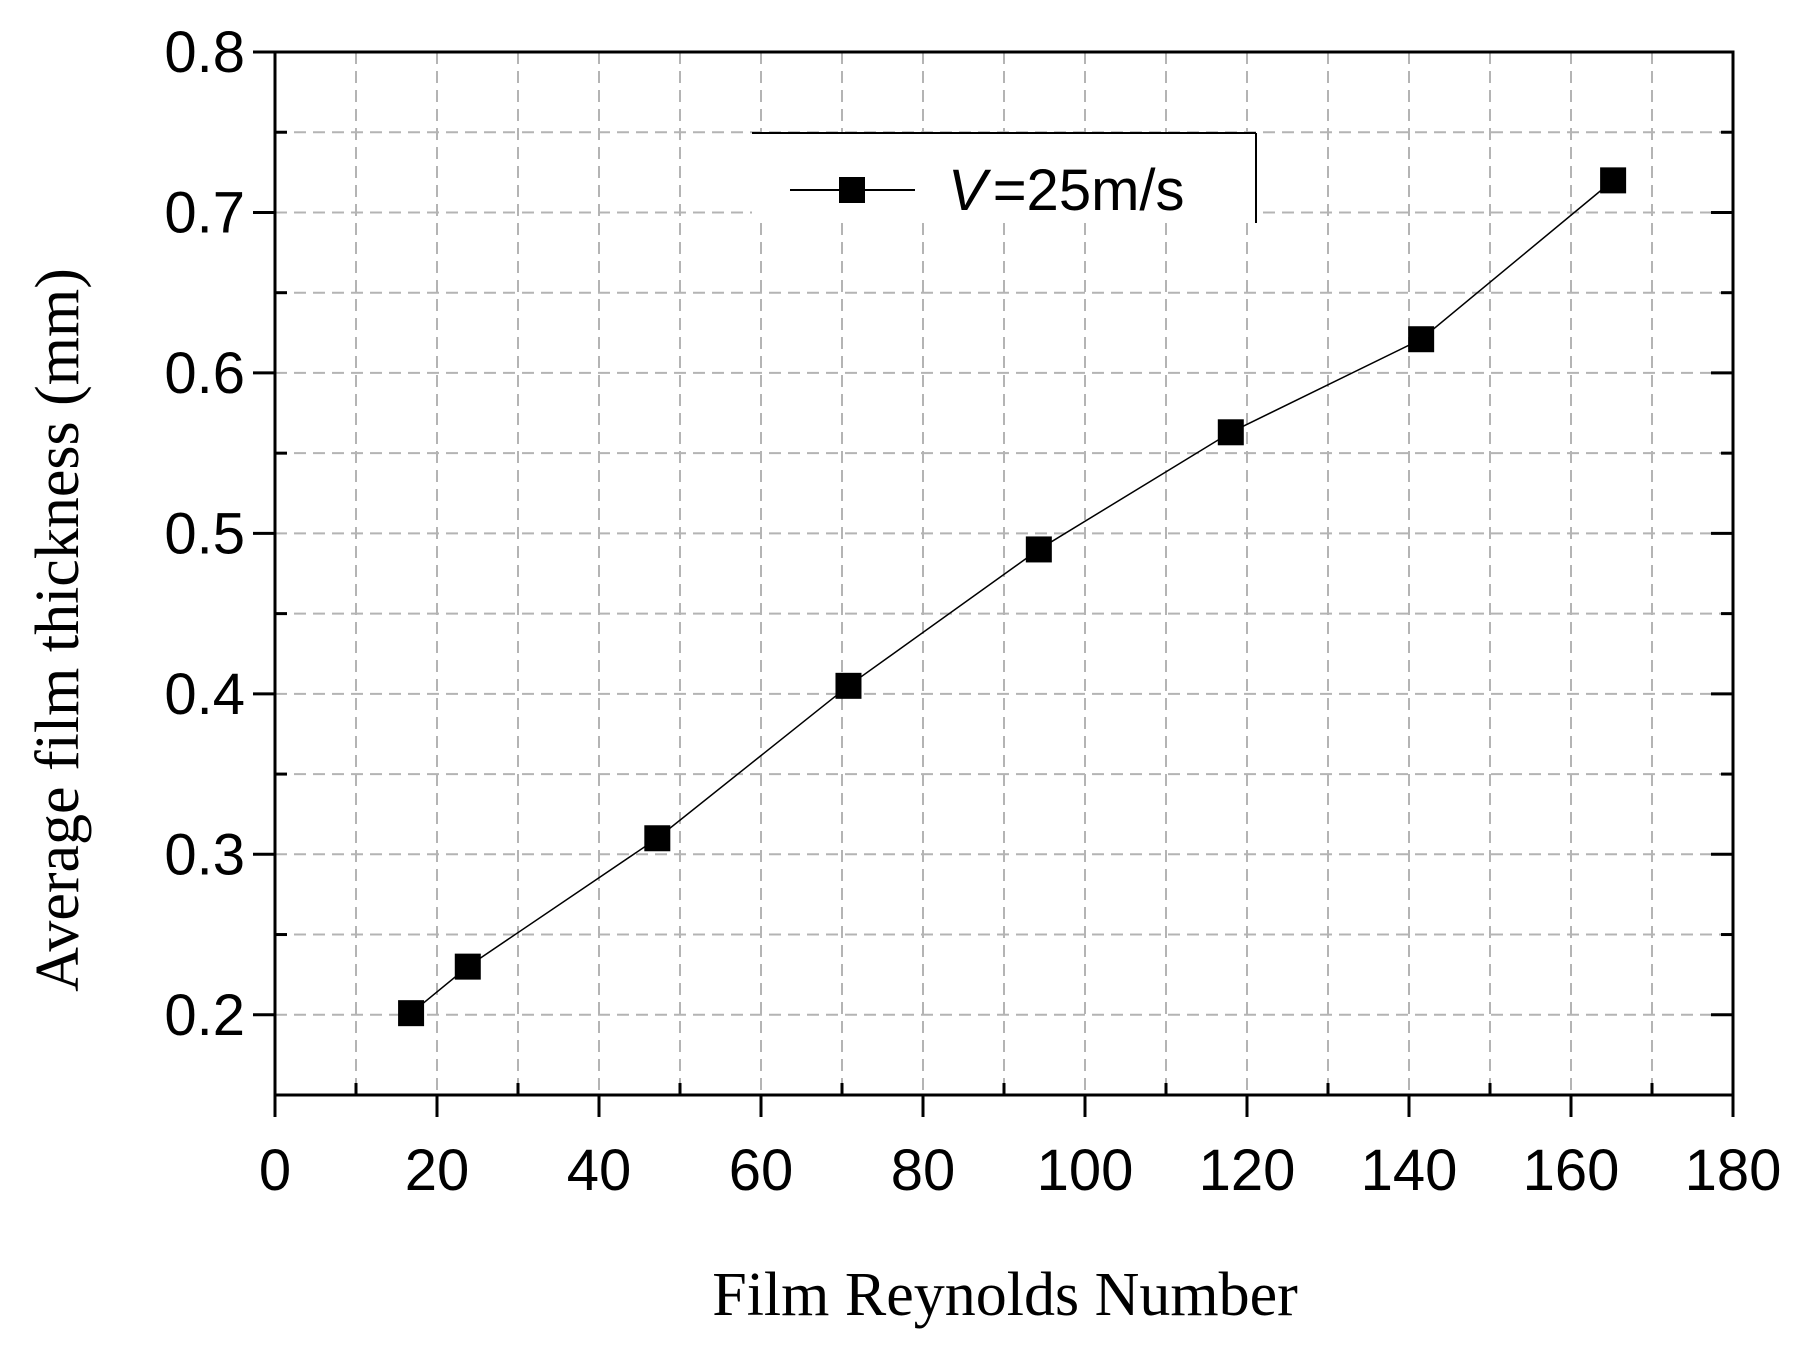 This screenshot has width=1804, height=1346. What do you see at coordinates (1409, 1170) in the screenshot?
I see `x-tick-label: 140` at bounding box center [1409, 1170].